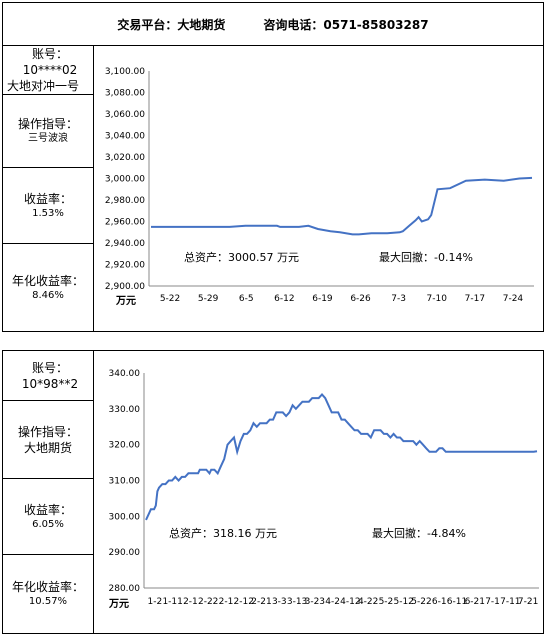  Describe the element at coordinates (48, 601) in the screenshot. I see `annual-return-value: 10.57%` at that location.